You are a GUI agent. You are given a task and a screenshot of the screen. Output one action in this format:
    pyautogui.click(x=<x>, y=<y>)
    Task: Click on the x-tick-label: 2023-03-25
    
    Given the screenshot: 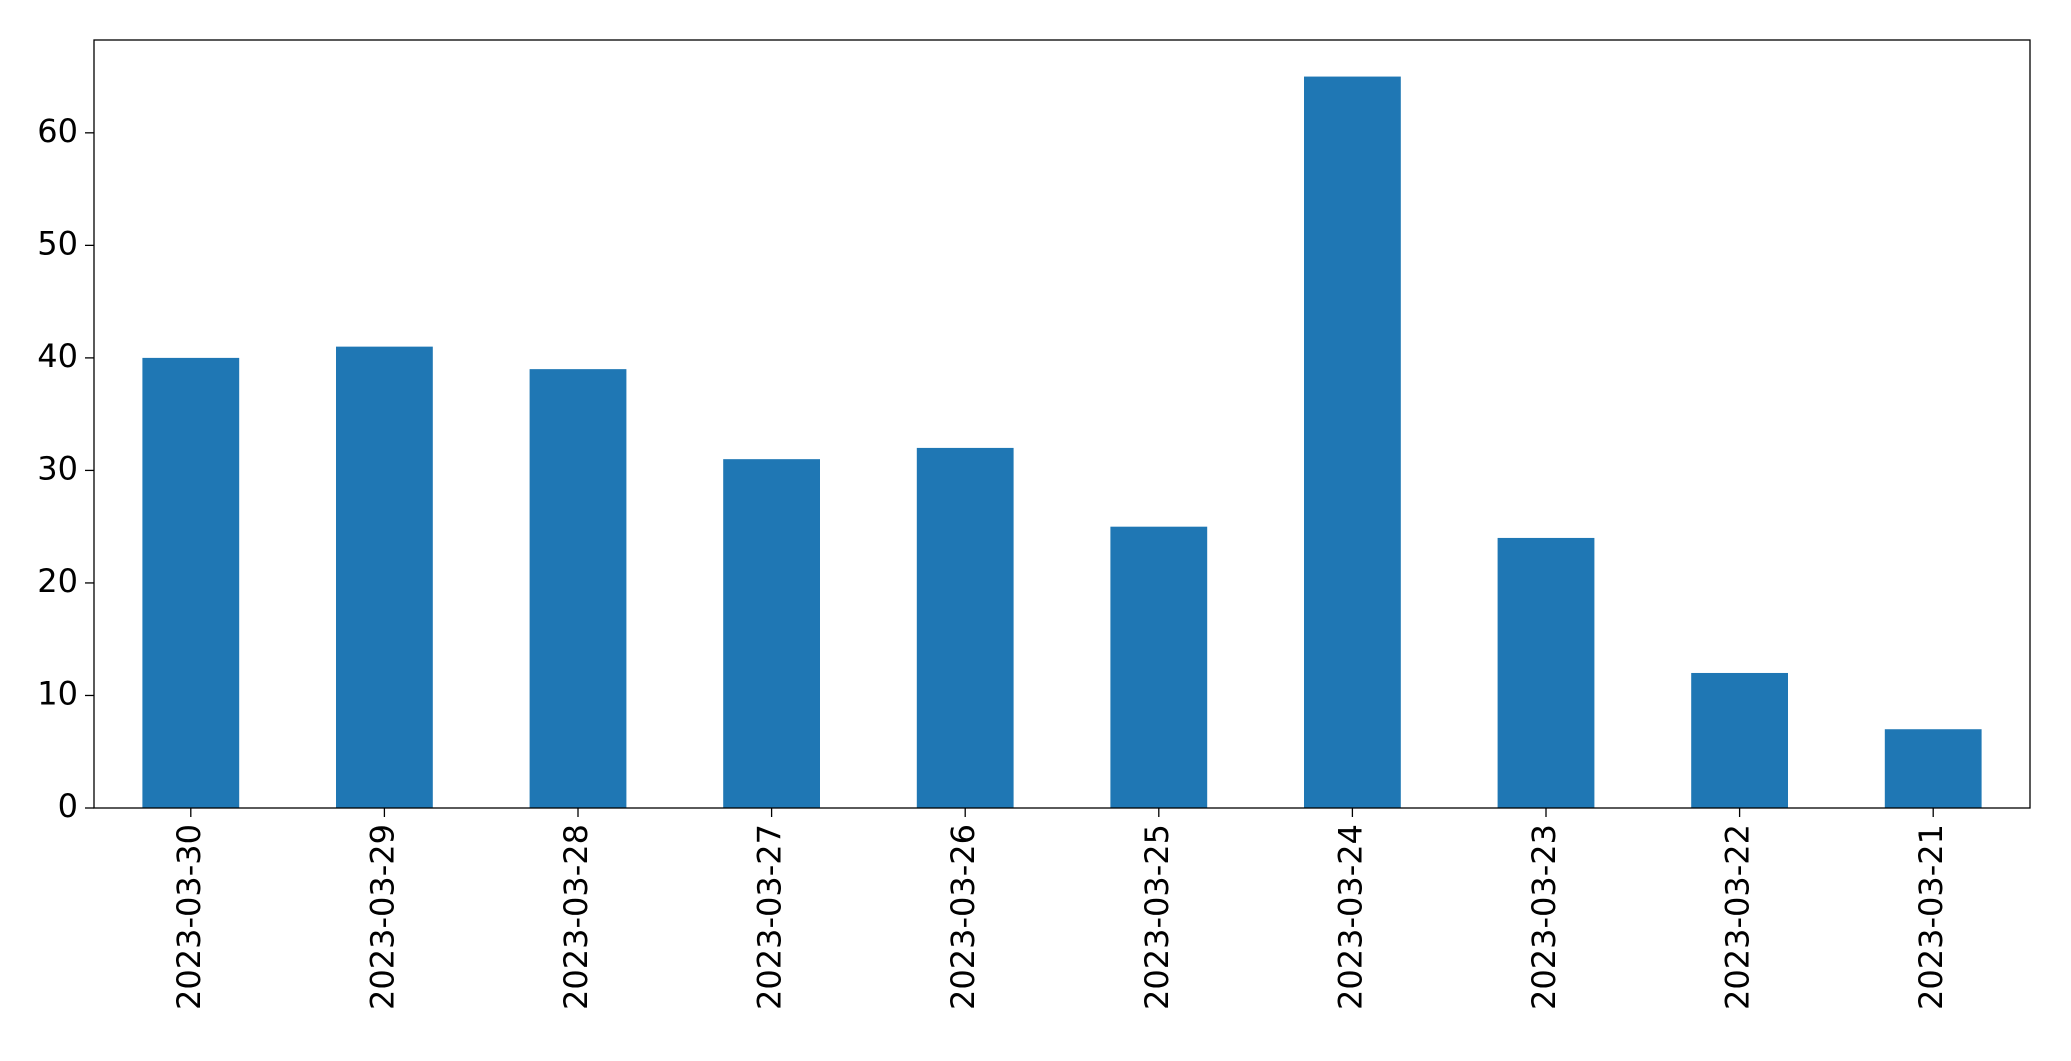 What is the action you would take?
    pyautogui.click(x=1157, y=917)
    